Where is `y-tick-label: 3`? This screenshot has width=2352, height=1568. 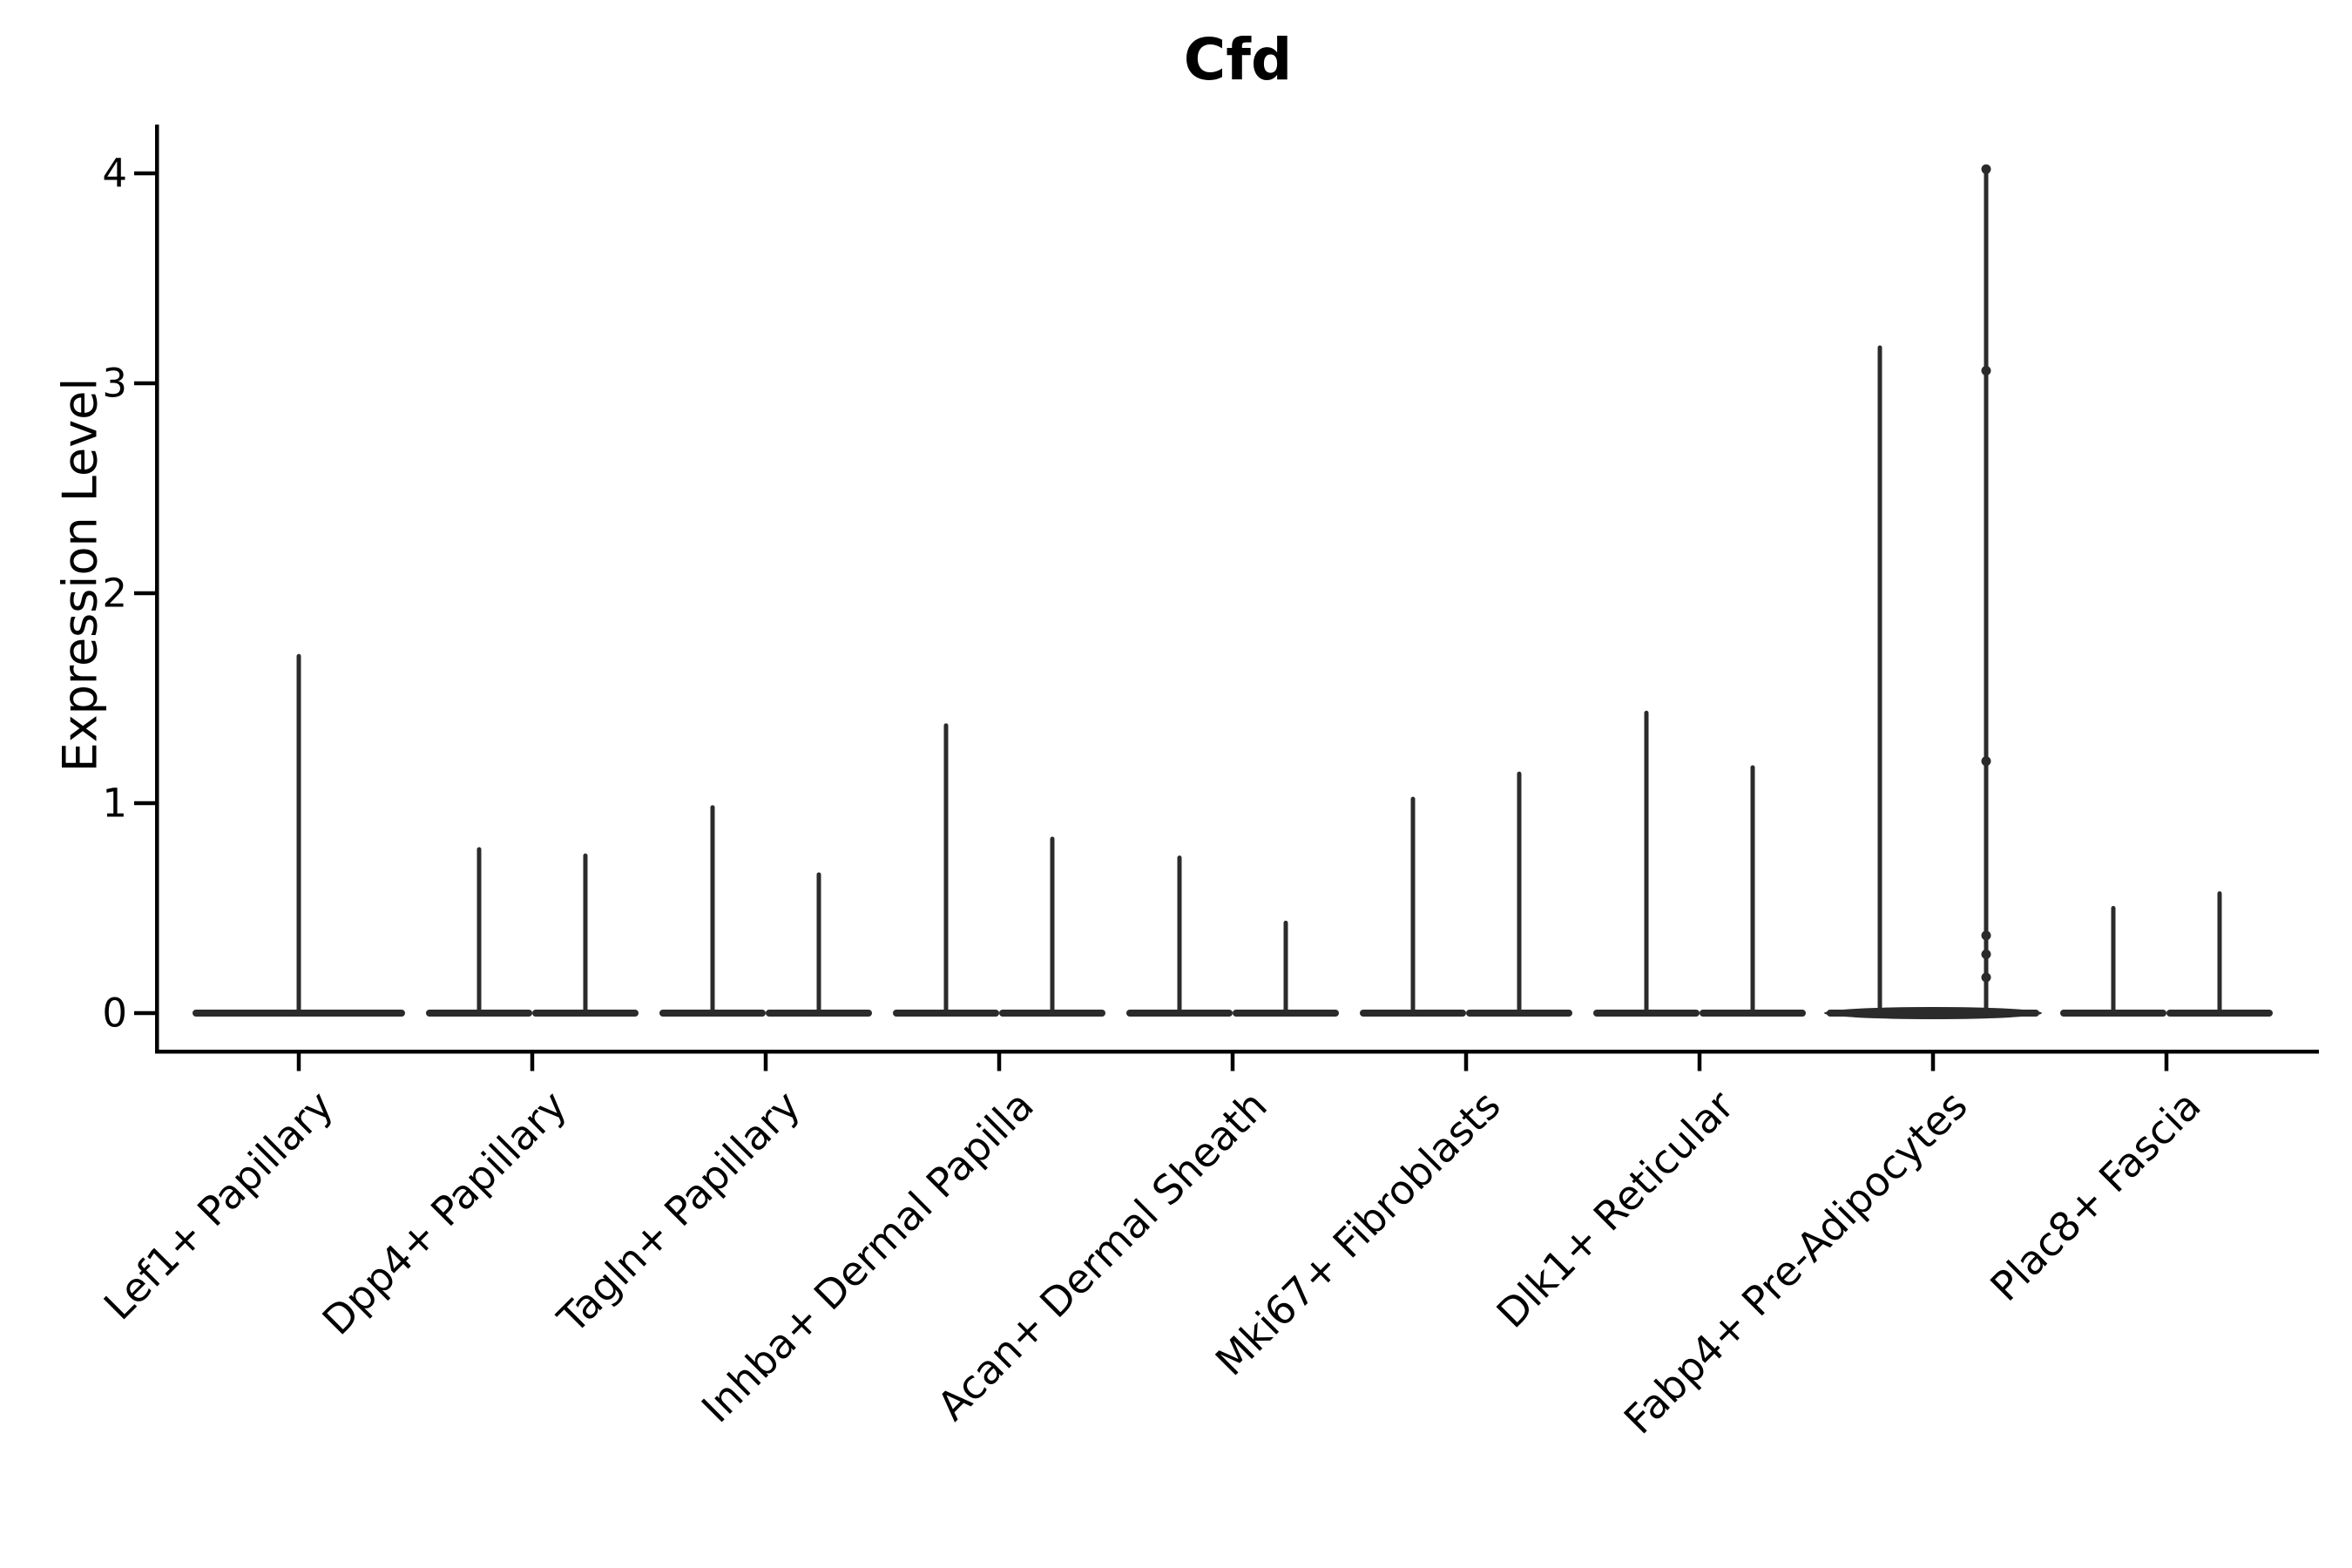
y-tick-label: 3 is located at coordinates (114, 384).